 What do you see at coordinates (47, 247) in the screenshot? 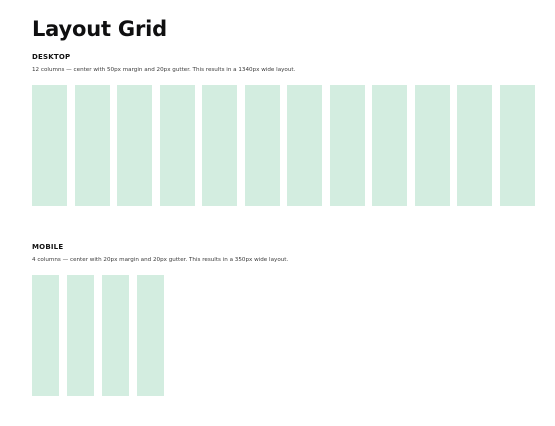
I see `mobile-heading: MOBILE` at bounding box center [47, 247].